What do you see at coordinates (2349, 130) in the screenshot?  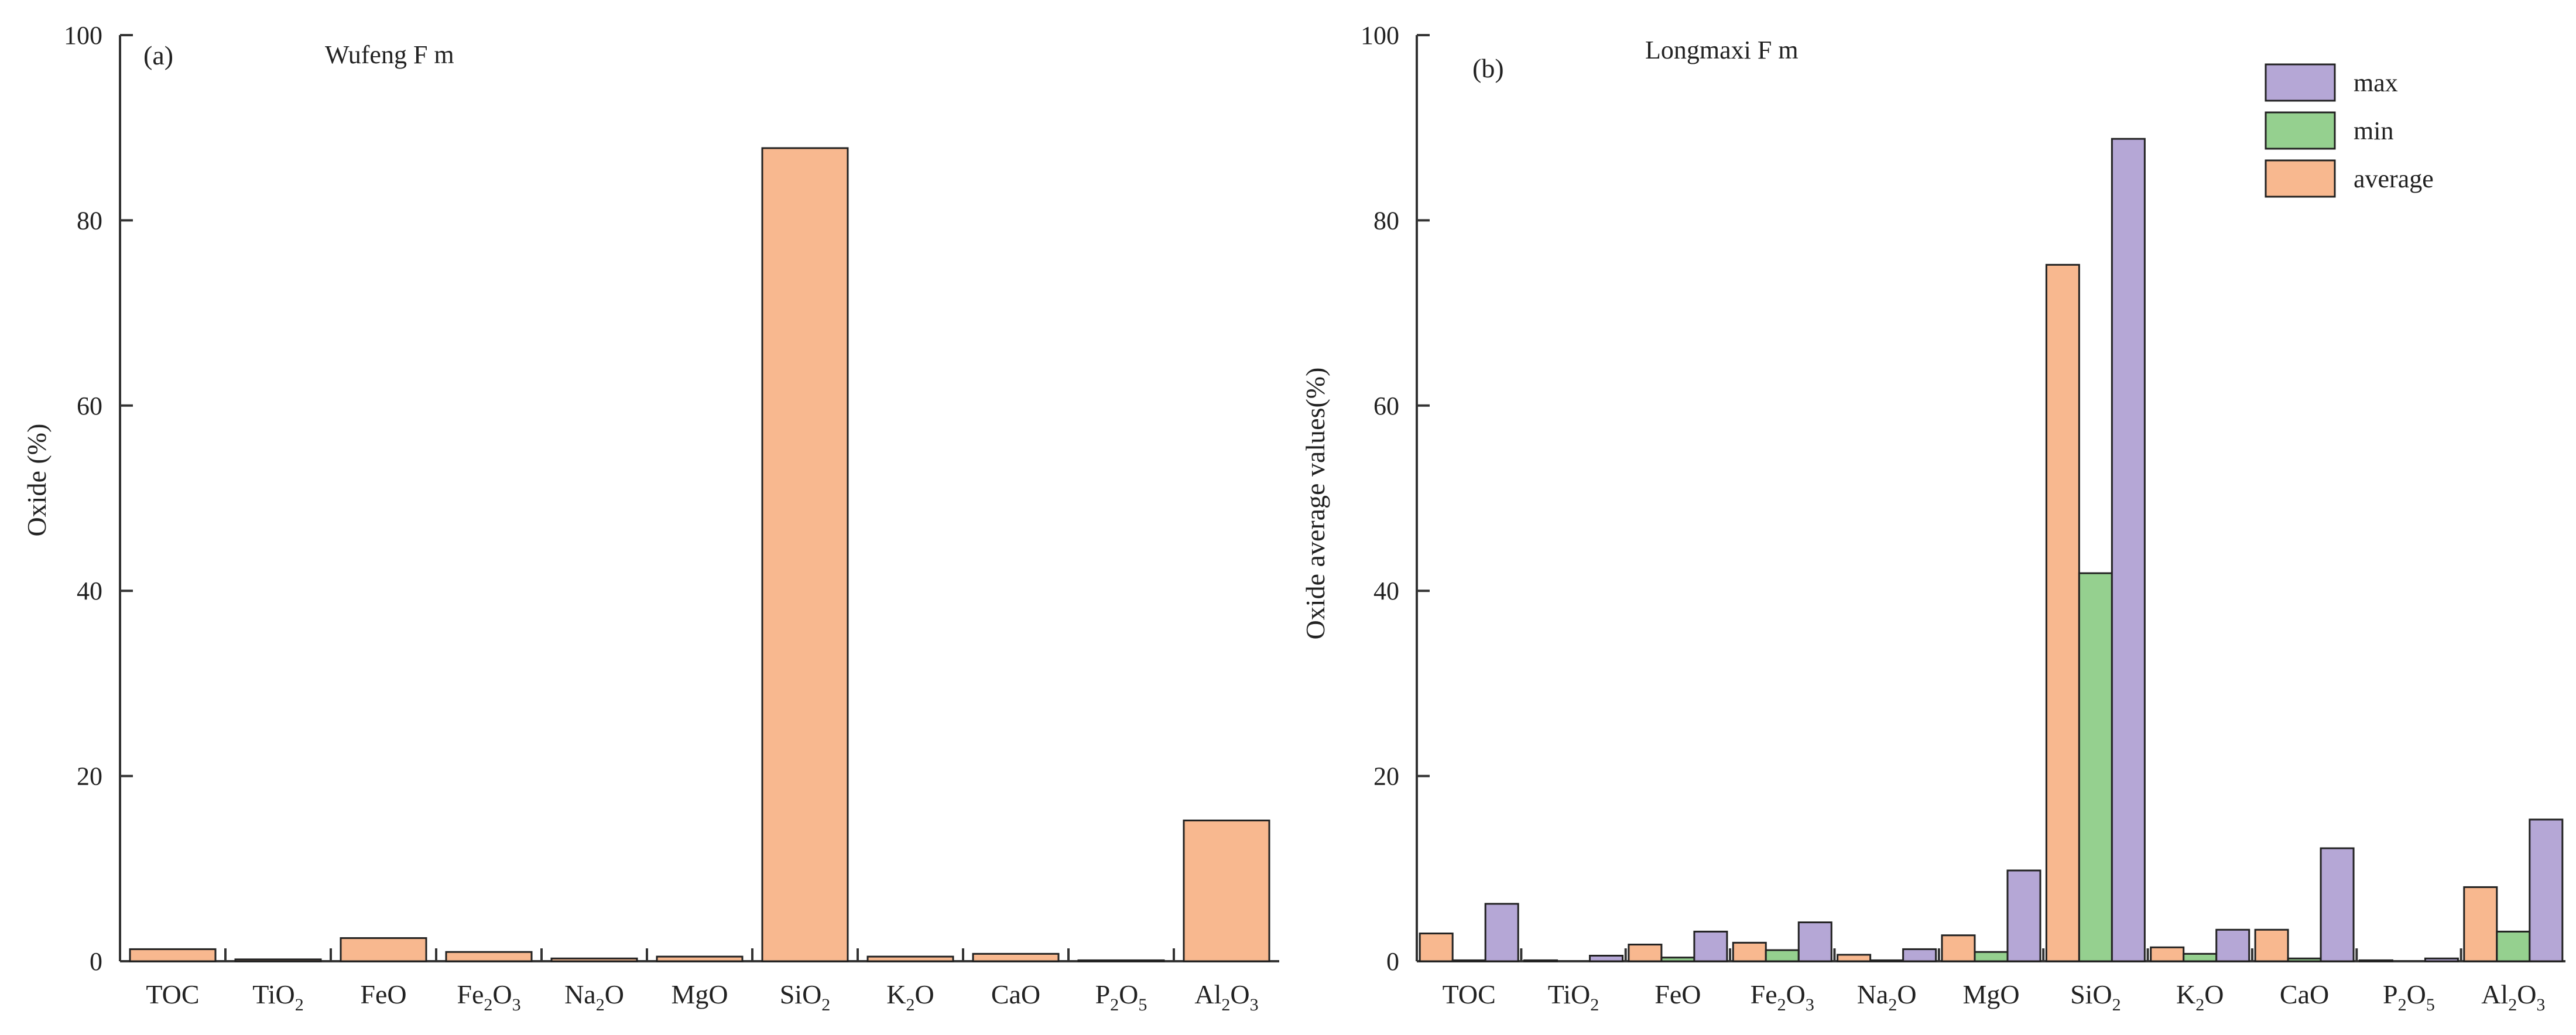 I see `panel-b-legend: max min average` at bounding box center [2349, 130].